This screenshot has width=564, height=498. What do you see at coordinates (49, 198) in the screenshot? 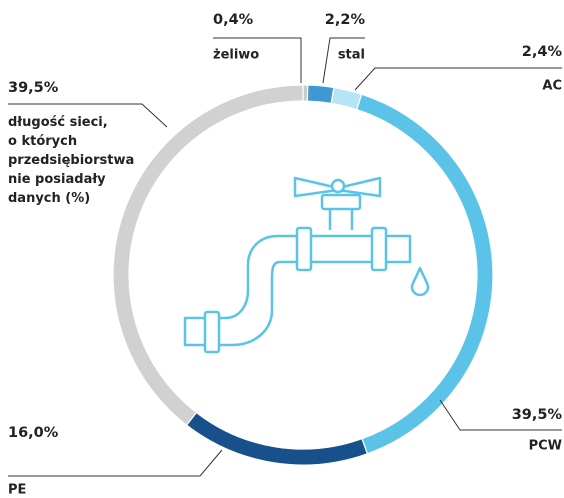
I see `label-line: danych (%)` at bounding box center [49, 198].